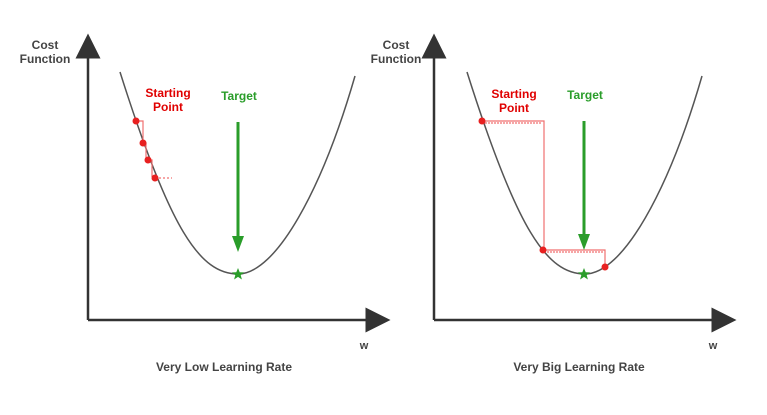 The width and height of the screenshot is (767, 415). I want to click on caption: Very Low Learning Rate, so click(224, 367).